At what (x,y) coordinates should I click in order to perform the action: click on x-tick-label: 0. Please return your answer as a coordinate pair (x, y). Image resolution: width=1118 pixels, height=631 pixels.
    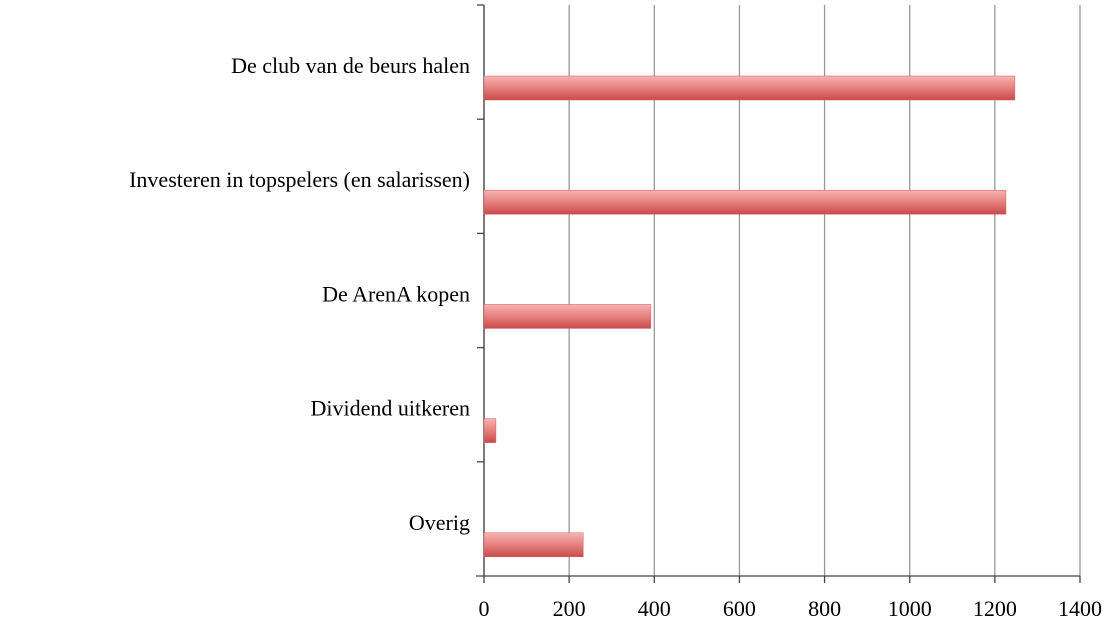
    Looking at the image, I should click on (484, 608).